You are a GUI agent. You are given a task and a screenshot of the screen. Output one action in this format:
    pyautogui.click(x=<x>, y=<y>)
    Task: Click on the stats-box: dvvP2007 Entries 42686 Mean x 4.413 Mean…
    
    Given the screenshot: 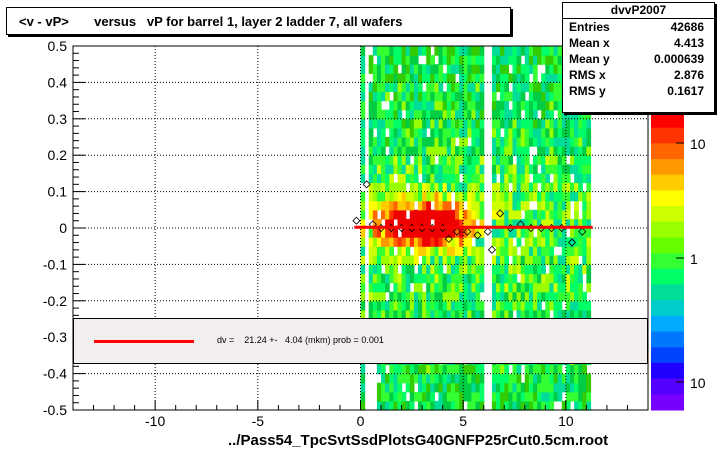 What is the action you would take?
    pyautogui.click(x=638, y=57)
    